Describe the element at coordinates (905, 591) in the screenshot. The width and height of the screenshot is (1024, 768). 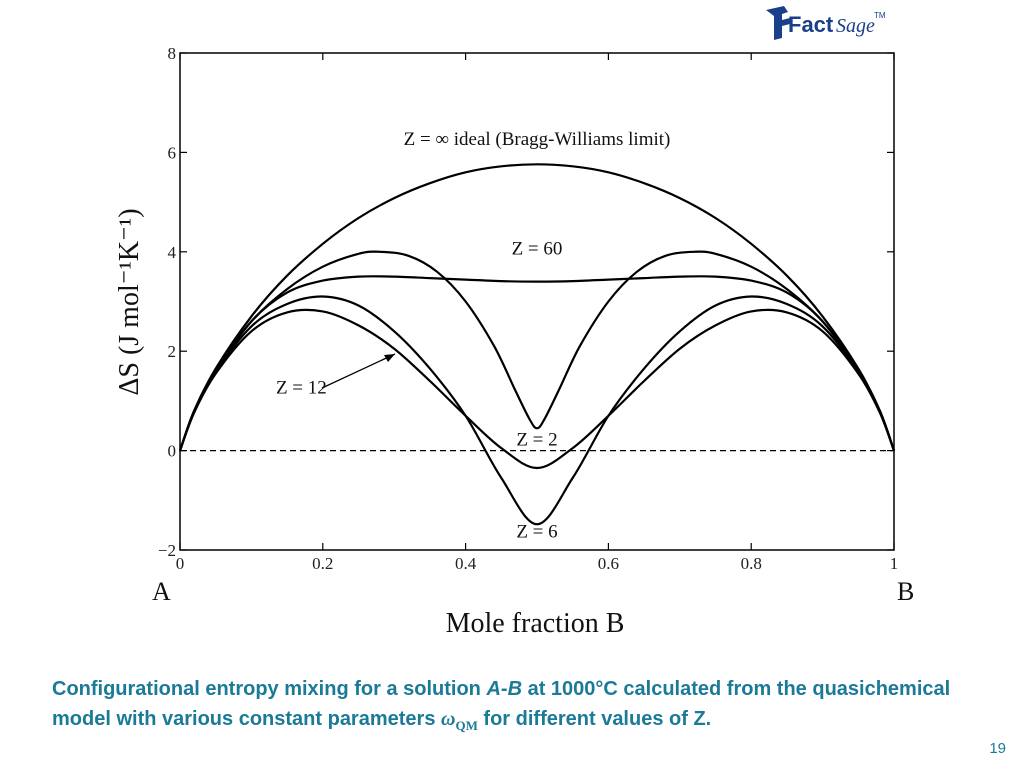
I see `end-label-b: B` at that location.